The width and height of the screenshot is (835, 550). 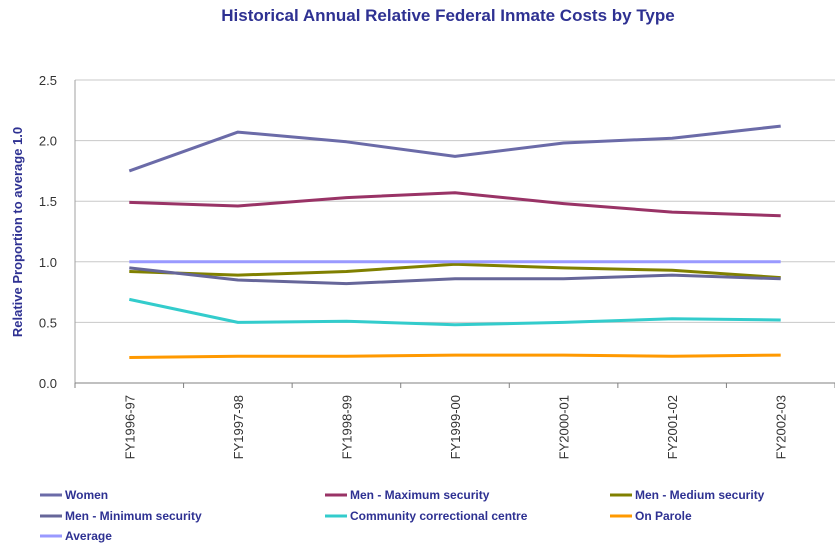 What do you see at coordinates (88, 536) in the screenshot?
I see `legend-label: Average` at bounding box center [88, 536].